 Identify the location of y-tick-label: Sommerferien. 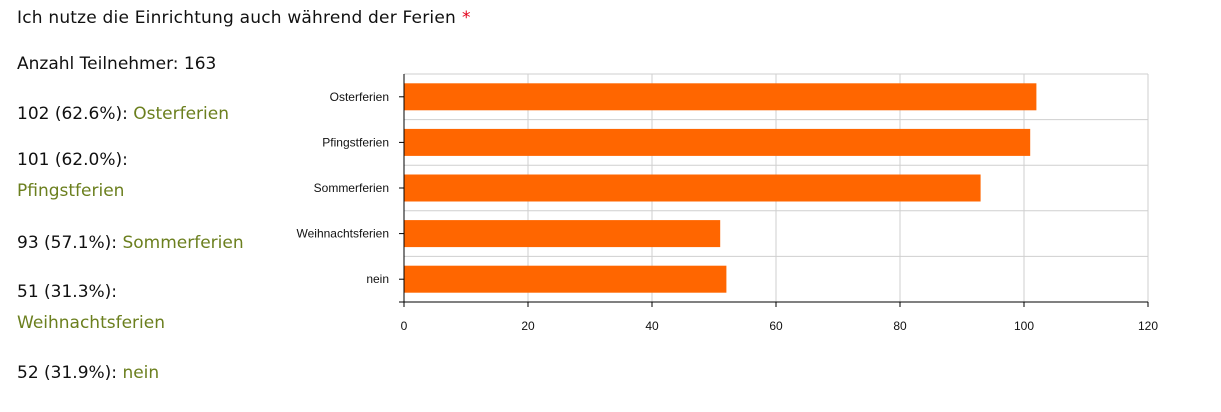
(351, 188).